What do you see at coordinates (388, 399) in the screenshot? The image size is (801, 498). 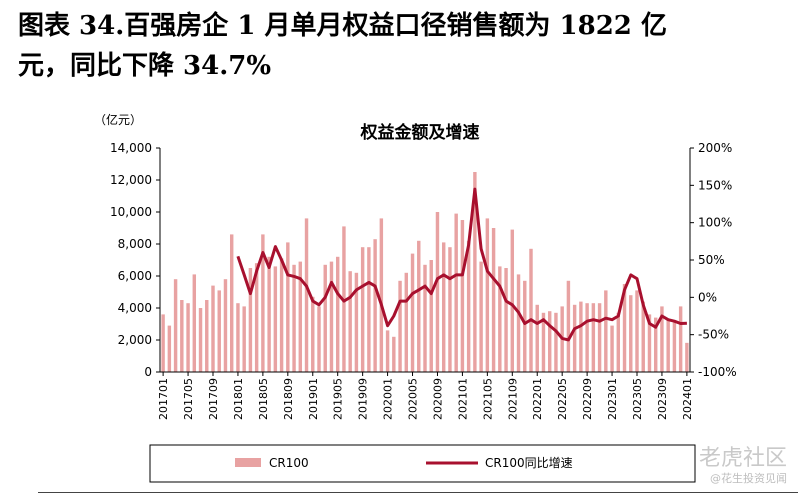 I see `x-axis-tick-label: 202001` at bounding box center [388, 399].